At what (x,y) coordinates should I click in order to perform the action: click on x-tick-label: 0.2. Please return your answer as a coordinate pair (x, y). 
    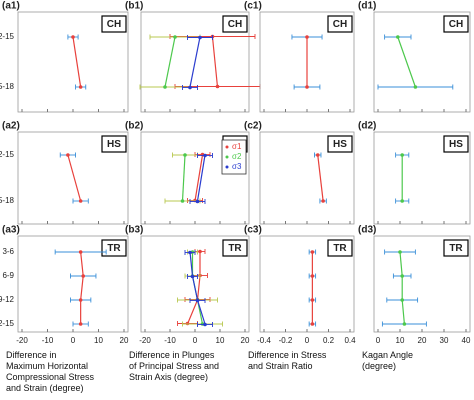
    Looking at the image, I should click on (329, 340).